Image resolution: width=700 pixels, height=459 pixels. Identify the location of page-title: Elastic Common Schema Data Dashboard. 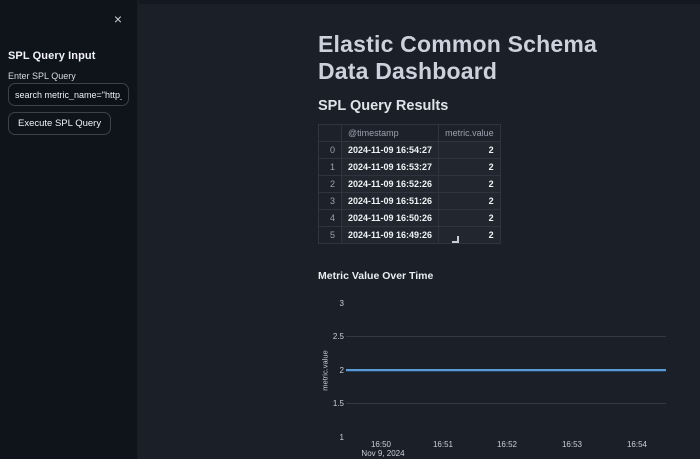
(458, 58).